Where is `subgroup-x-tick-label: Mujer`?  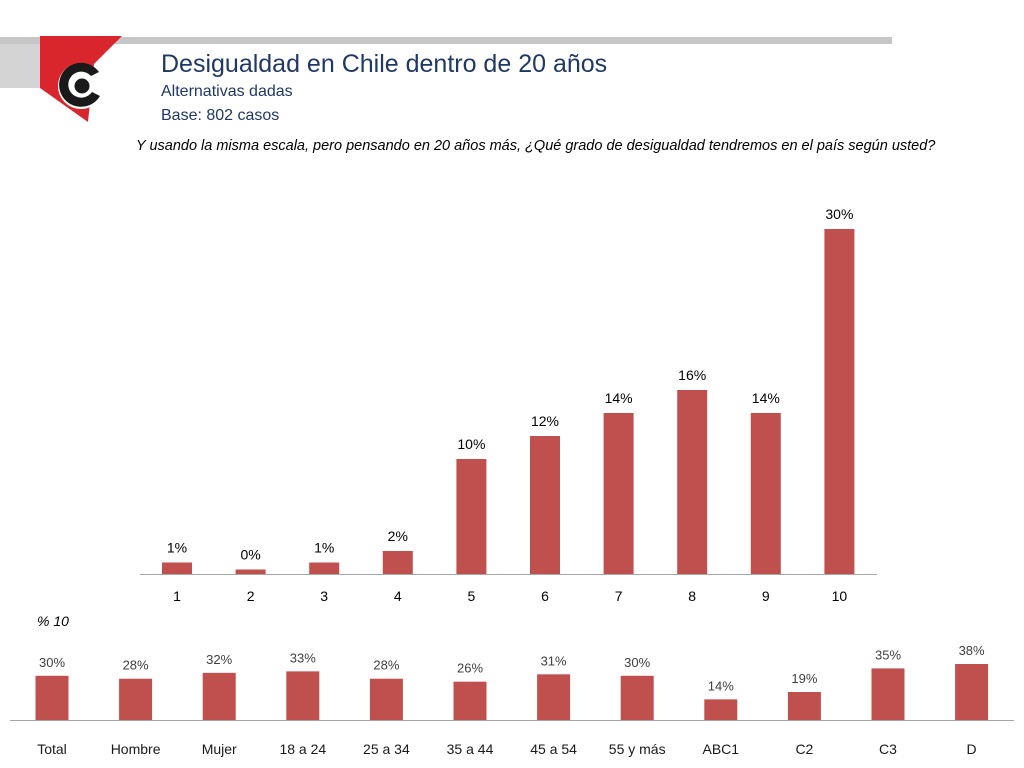
subgroup-x-tick-label: Mujer is located at coordinates (219, 749).